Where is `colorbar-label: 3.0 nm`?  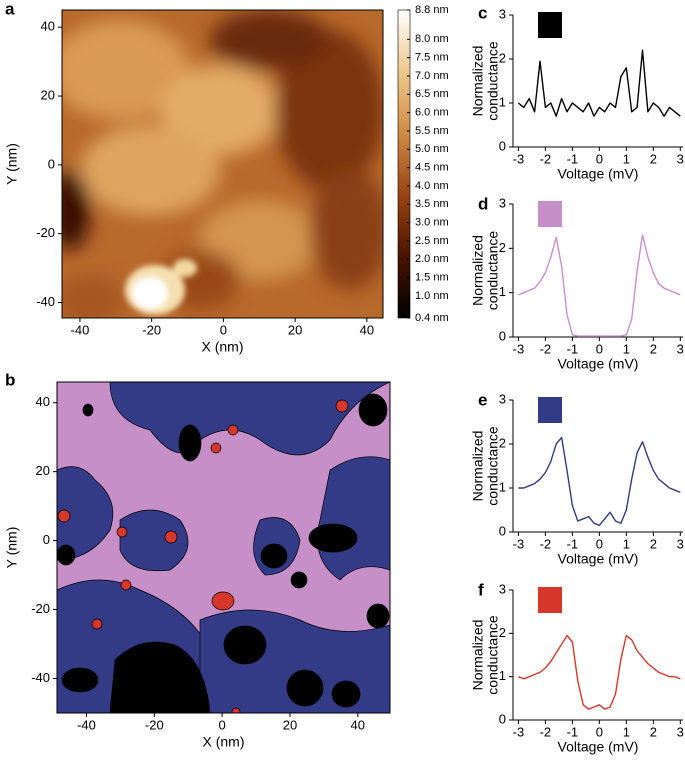
colorbar-label: 3.0 nm is located at coordinates (432, 223).